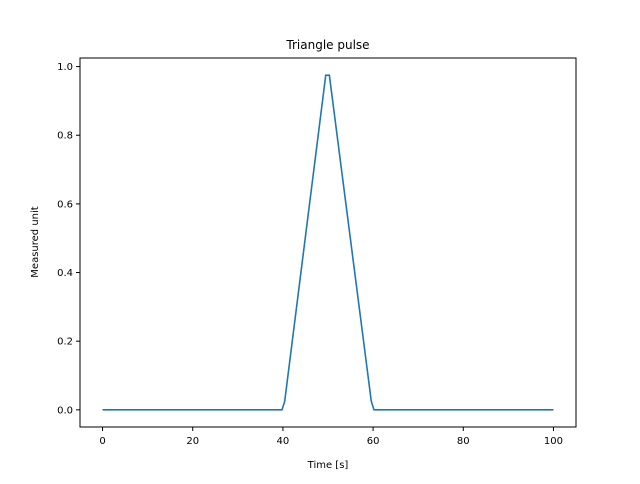 Image resolution: width=640 pixels, height=484 pixels. What do you see at coordinates (65, 204) in the screenshot?
I see `y-tick-label: 0.6` at bounding box center [65, 204].